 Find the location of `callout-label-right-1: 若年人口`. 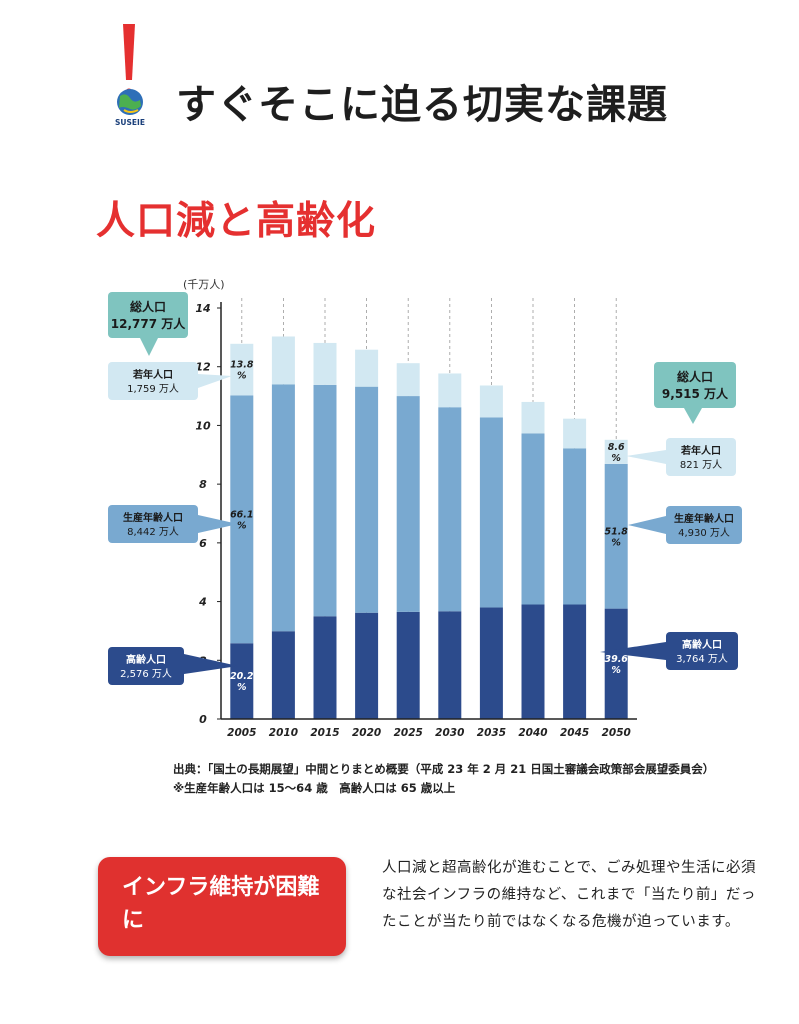

callout-label-right-1: 若年人口 is located at coordinates (700, 450).